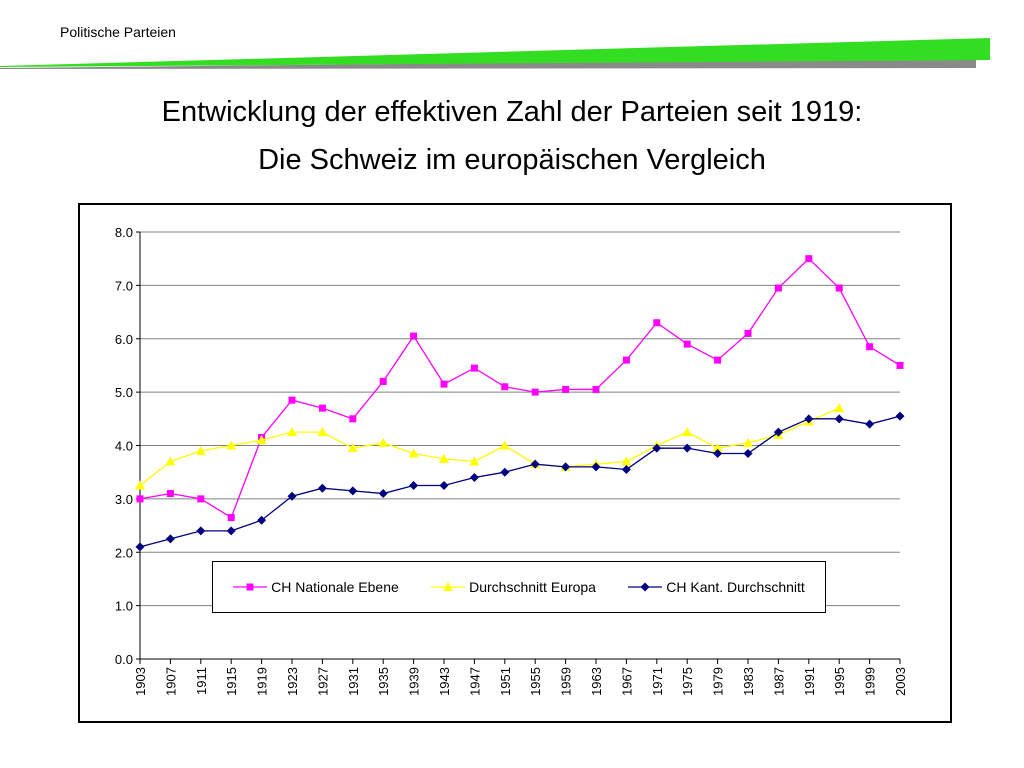  I want to click on x-tick-label: 1983, so click(748, 681).